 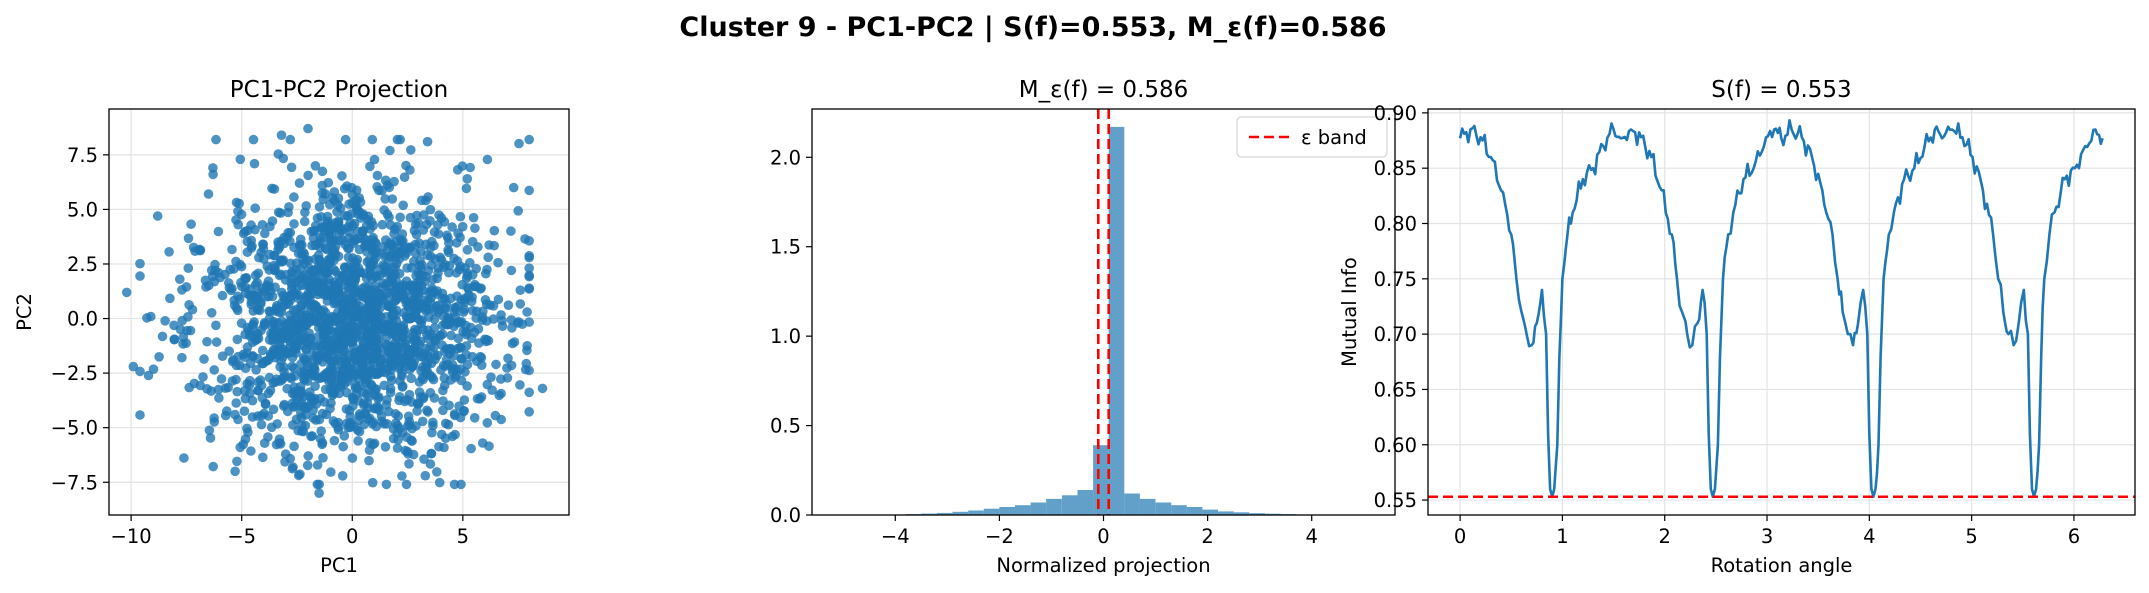 I want to click on y-tick-label: 0.80, so click(x=1395, y=223).